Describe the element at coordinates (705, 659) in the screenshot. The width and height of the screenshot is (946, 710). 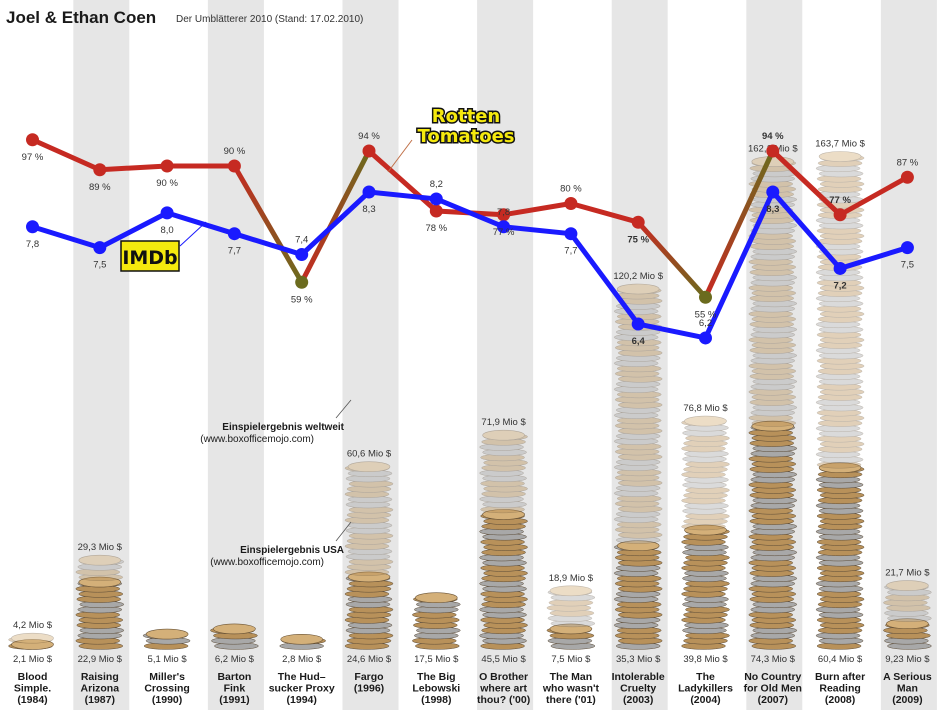
I see `usa-value-label: 39,8 Mio $` at that location.